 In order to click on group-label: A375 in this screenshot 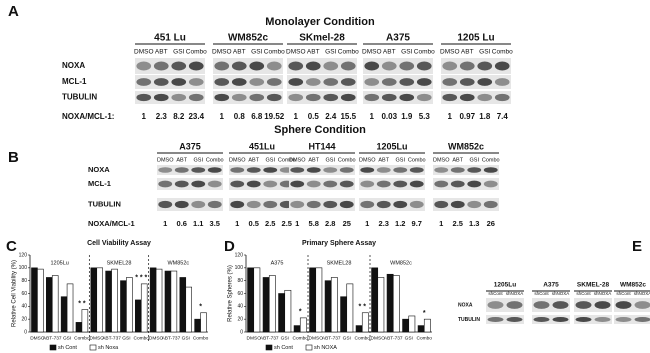, I will do `click(398, 38)`.